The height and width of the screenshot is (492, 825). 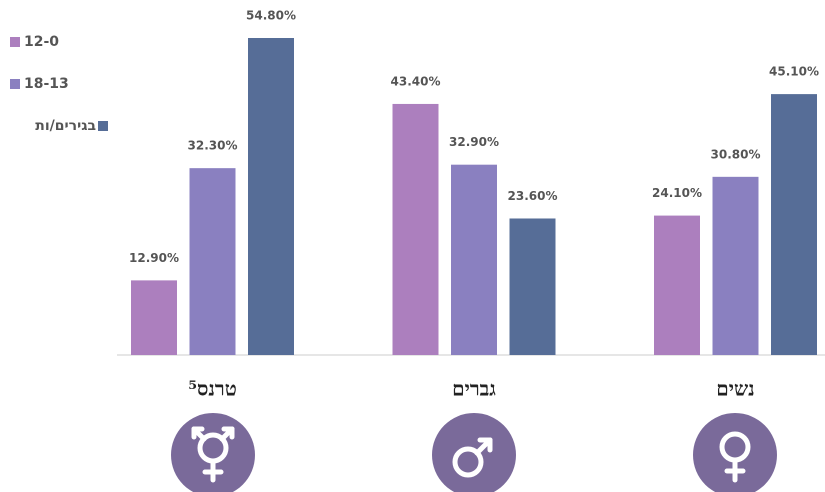 I want to click on female-icon, so click(x=735, y=457).